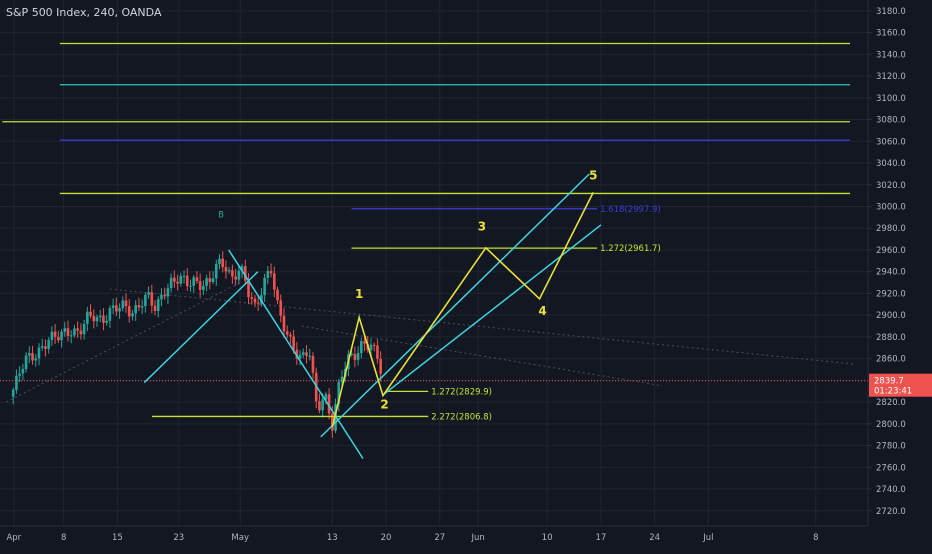  I want to click on y-tick-label: 2980.0, so click(891, 229).